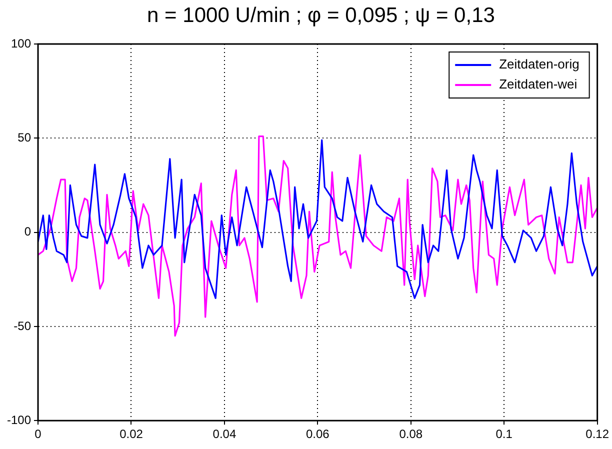  I want to click on x-tick-label: 0.04, so click(224, 434).